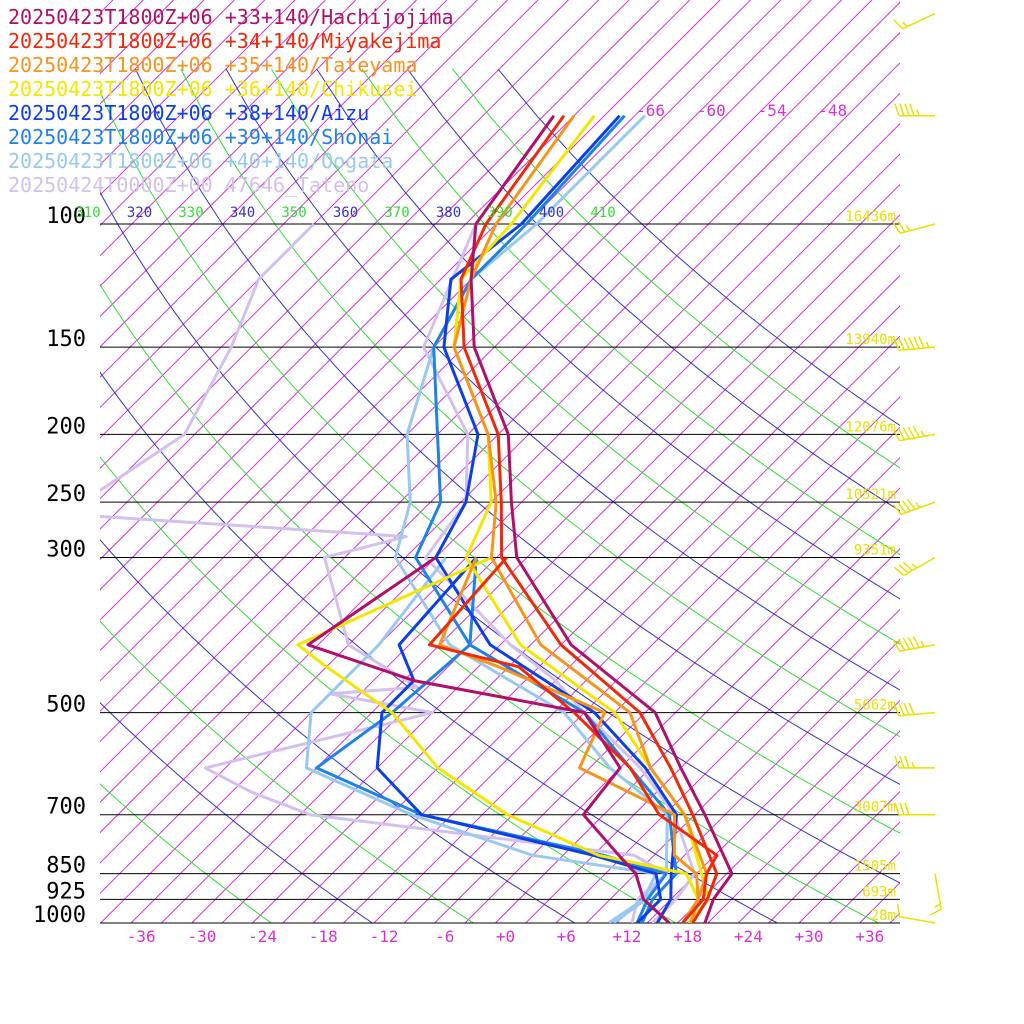 This screenshot has height=1024, width=1024. What do you see at coordinates (748, 936) in the screenshot?
I see `x-tick-label: +24` at bounding box center [748, 936].